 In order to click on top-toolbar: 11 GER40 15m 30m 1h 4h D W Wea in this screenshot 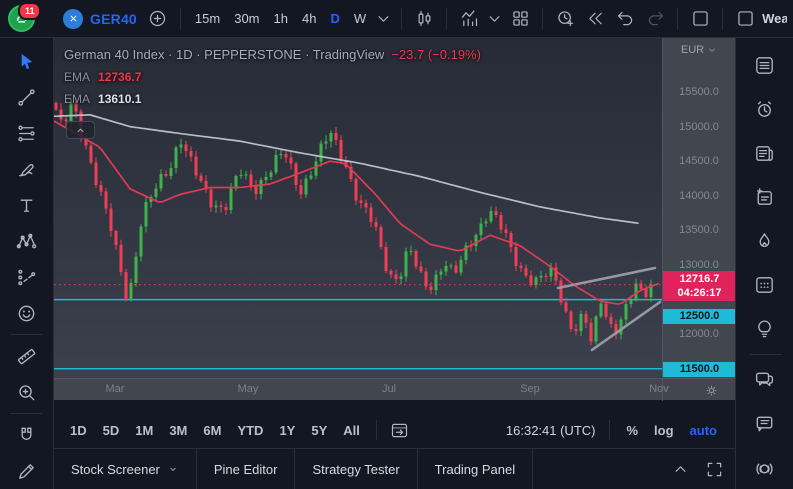, I will do `click(396, 19)`.